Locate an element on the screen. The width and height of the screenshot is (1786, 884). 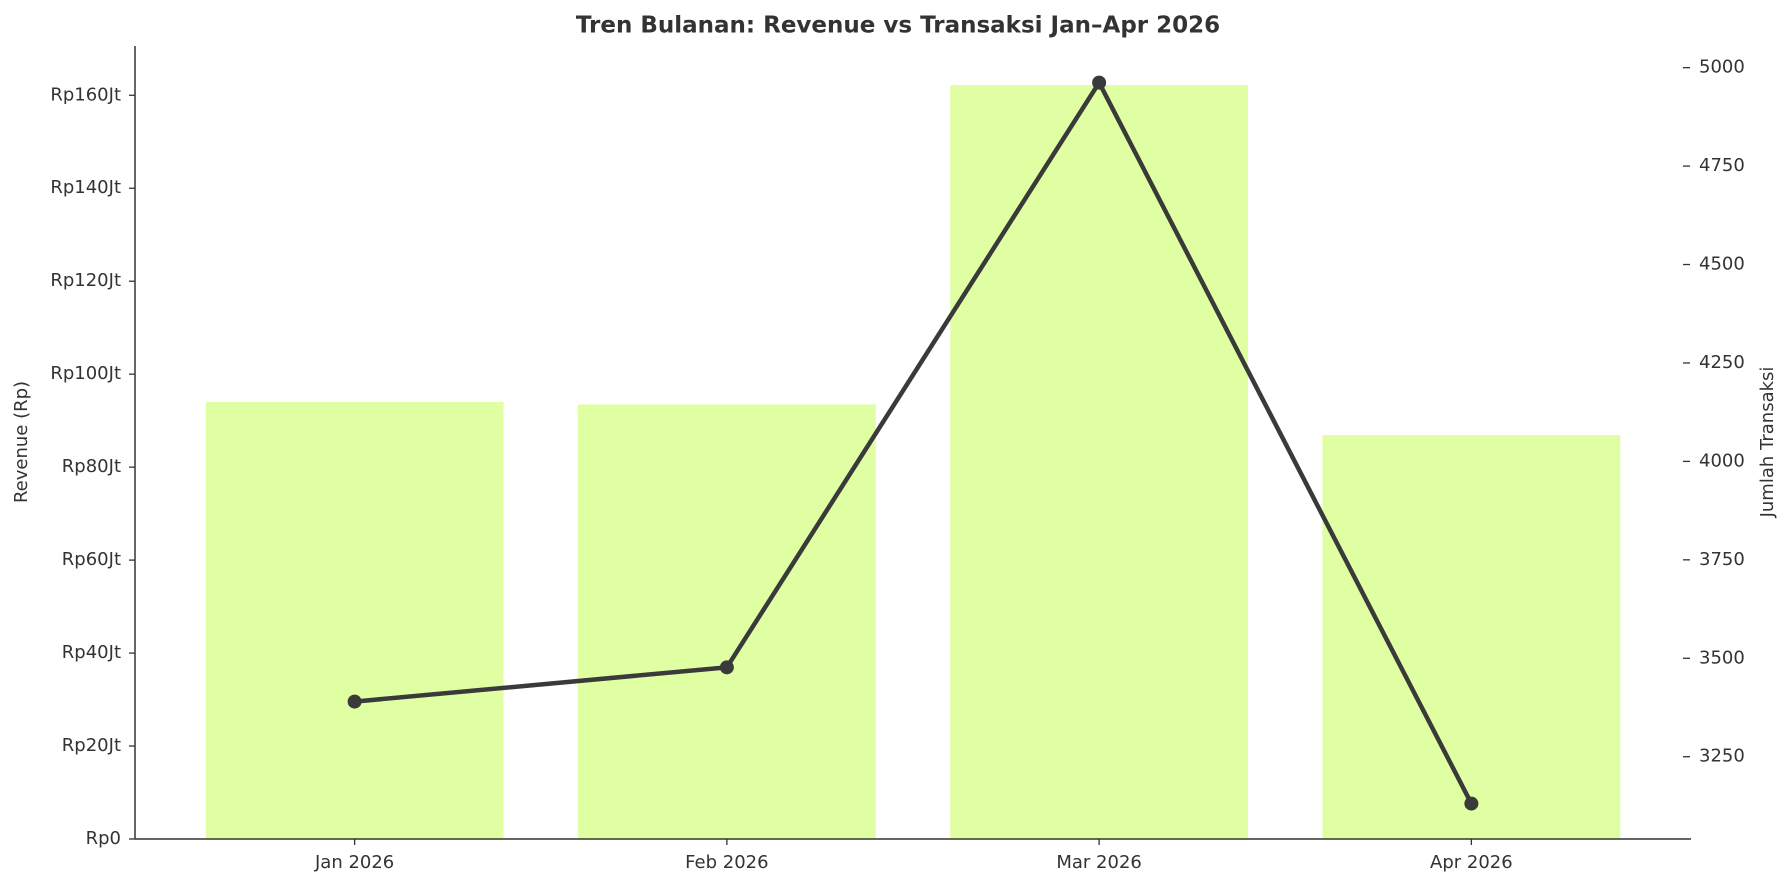
y2-axis-label: Jumlah Transaksi is located at coordinates (1767, 443).